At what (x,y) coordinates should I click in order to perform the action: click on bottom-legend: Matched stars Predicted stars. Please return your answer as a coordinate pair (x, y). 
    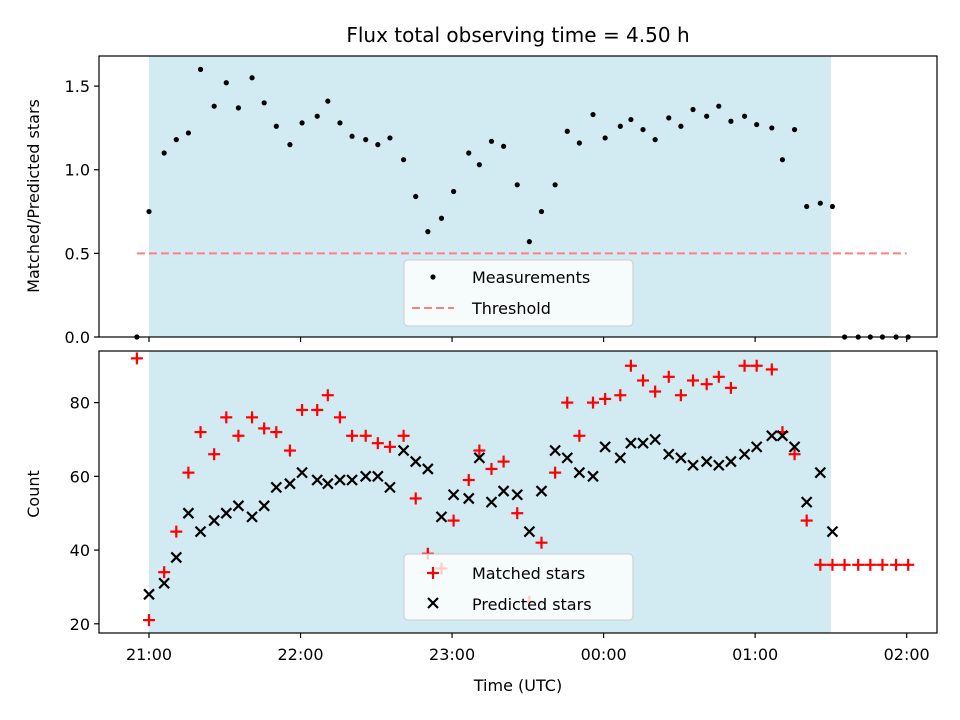
    Looking at the image, I should click on (518, 587).